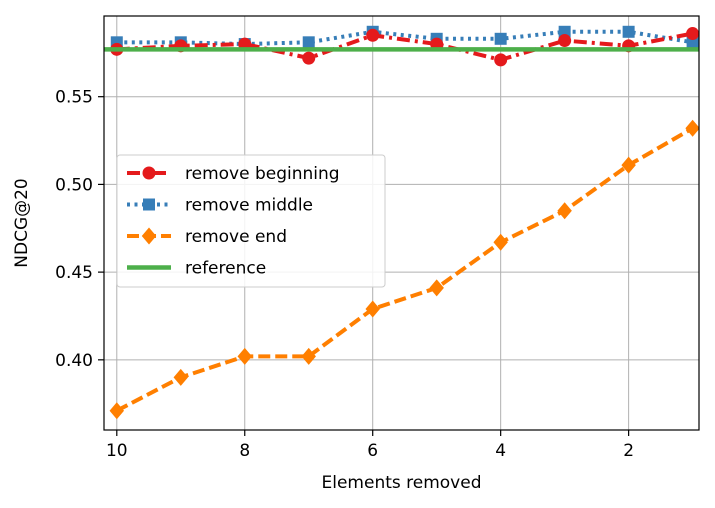  I want to click on legend-entry-remove-middle: remove middle, so click(220, 206).